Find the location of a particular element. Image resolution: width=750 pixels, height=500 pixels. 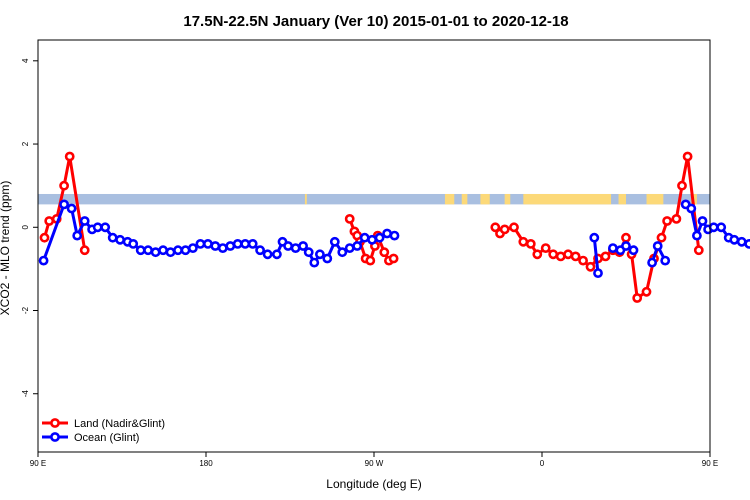

y-axis-label: XCO2 - MLO trend (ppm) is located at coordinates (6, 248).